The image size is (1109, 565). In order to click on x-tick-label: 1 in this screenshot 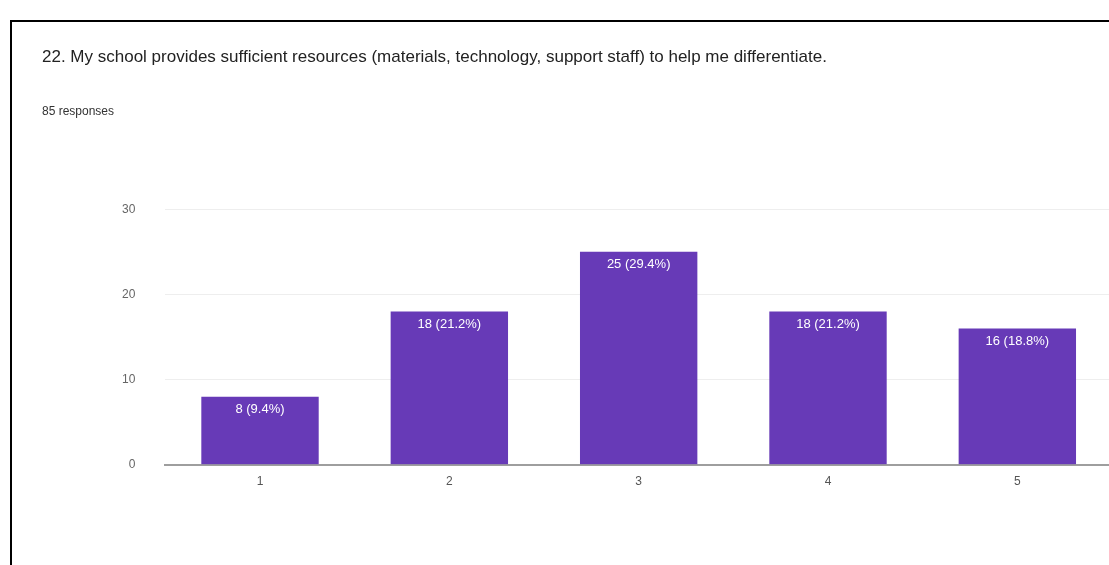, I will do `click(260, 481)`.